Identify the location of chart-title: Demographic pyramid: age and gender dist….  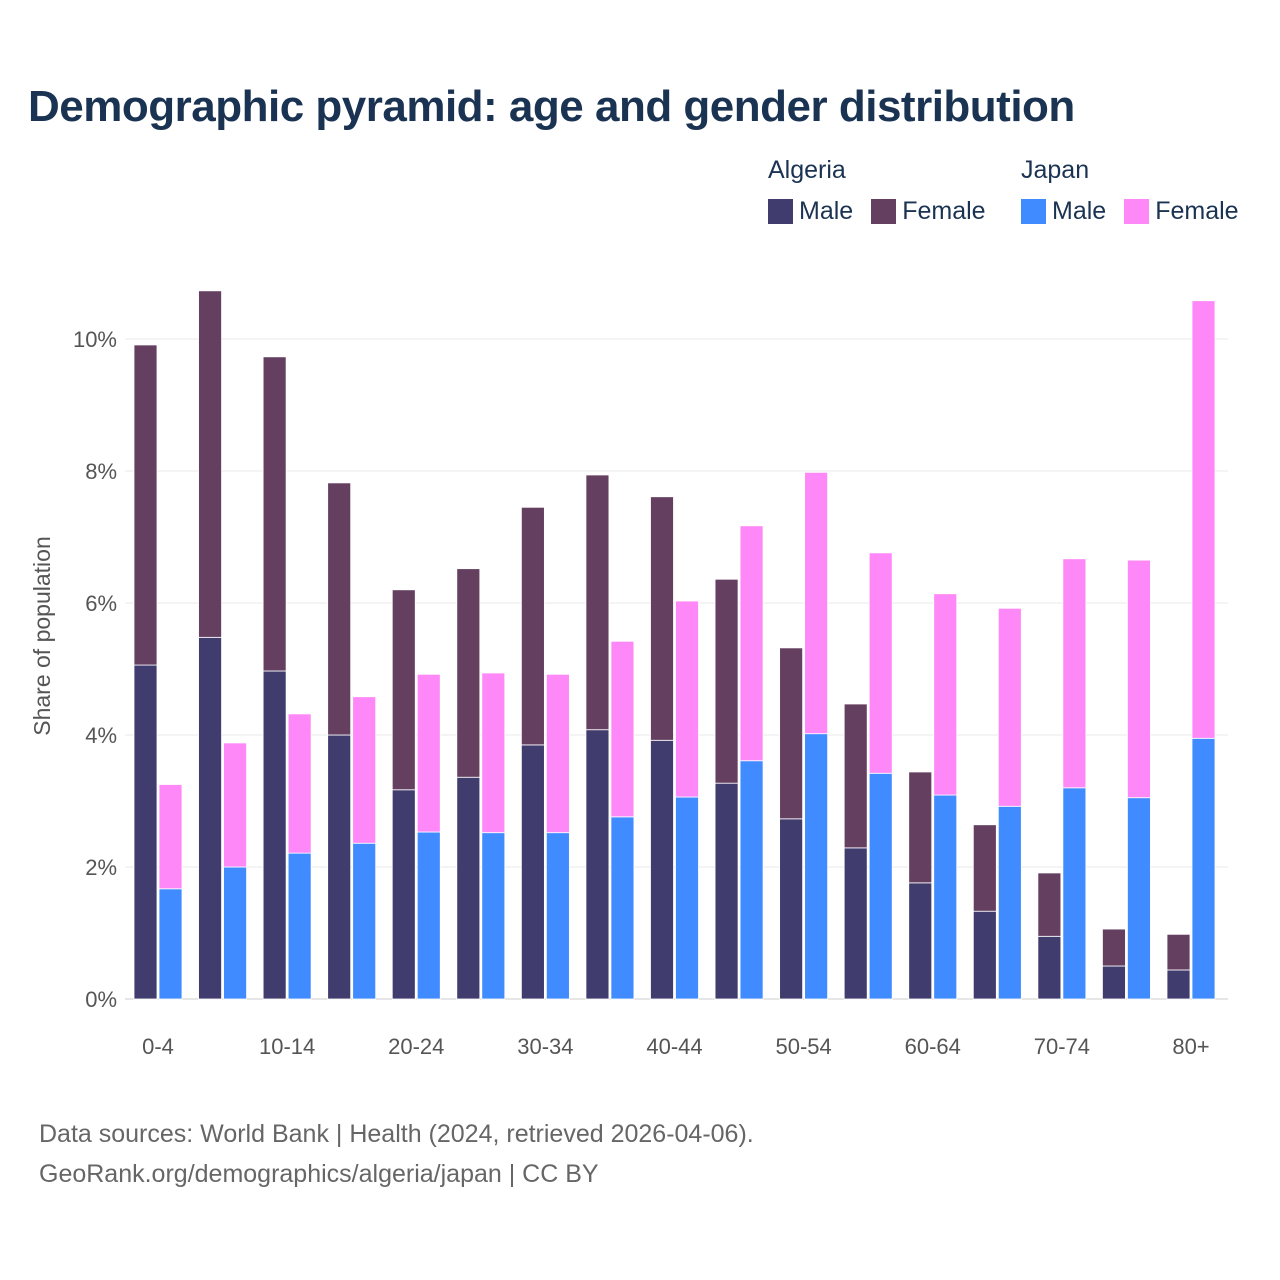
(551, 106).